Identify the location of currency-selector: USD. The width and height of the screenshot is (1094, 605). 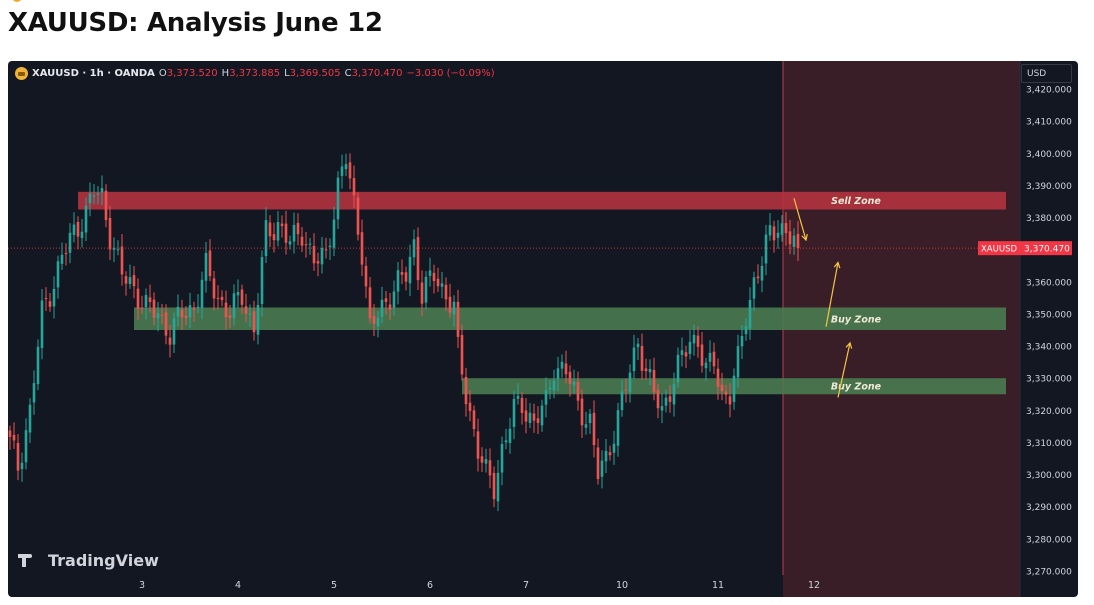
(1046, 73).